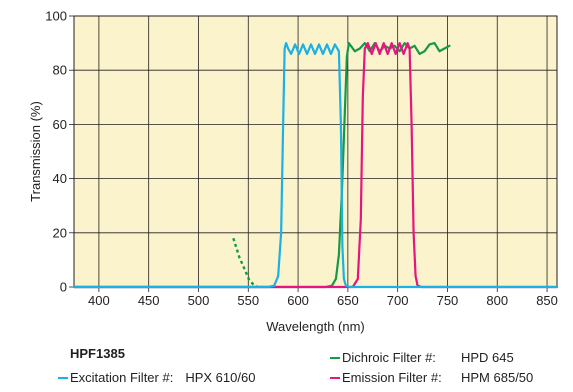 The image size is (573, 392). Describe the element at coordinates (298, 300) in the screenshot. I see `x-tick-label: 600` at that location.